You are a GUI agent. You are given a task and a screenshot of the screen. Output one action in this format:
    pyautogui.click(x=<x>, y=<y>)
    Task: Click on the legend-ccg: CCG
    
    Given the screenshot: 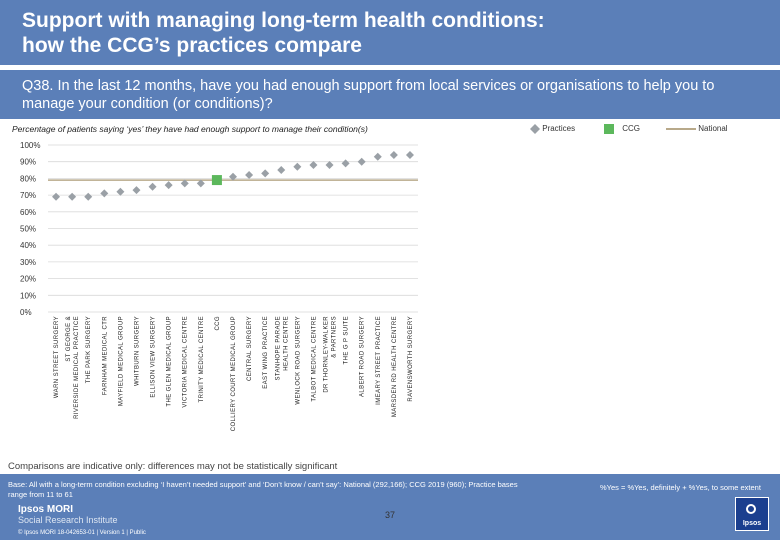 What is the action you would take?
    pyautogui.click(x=622, y=129)
    